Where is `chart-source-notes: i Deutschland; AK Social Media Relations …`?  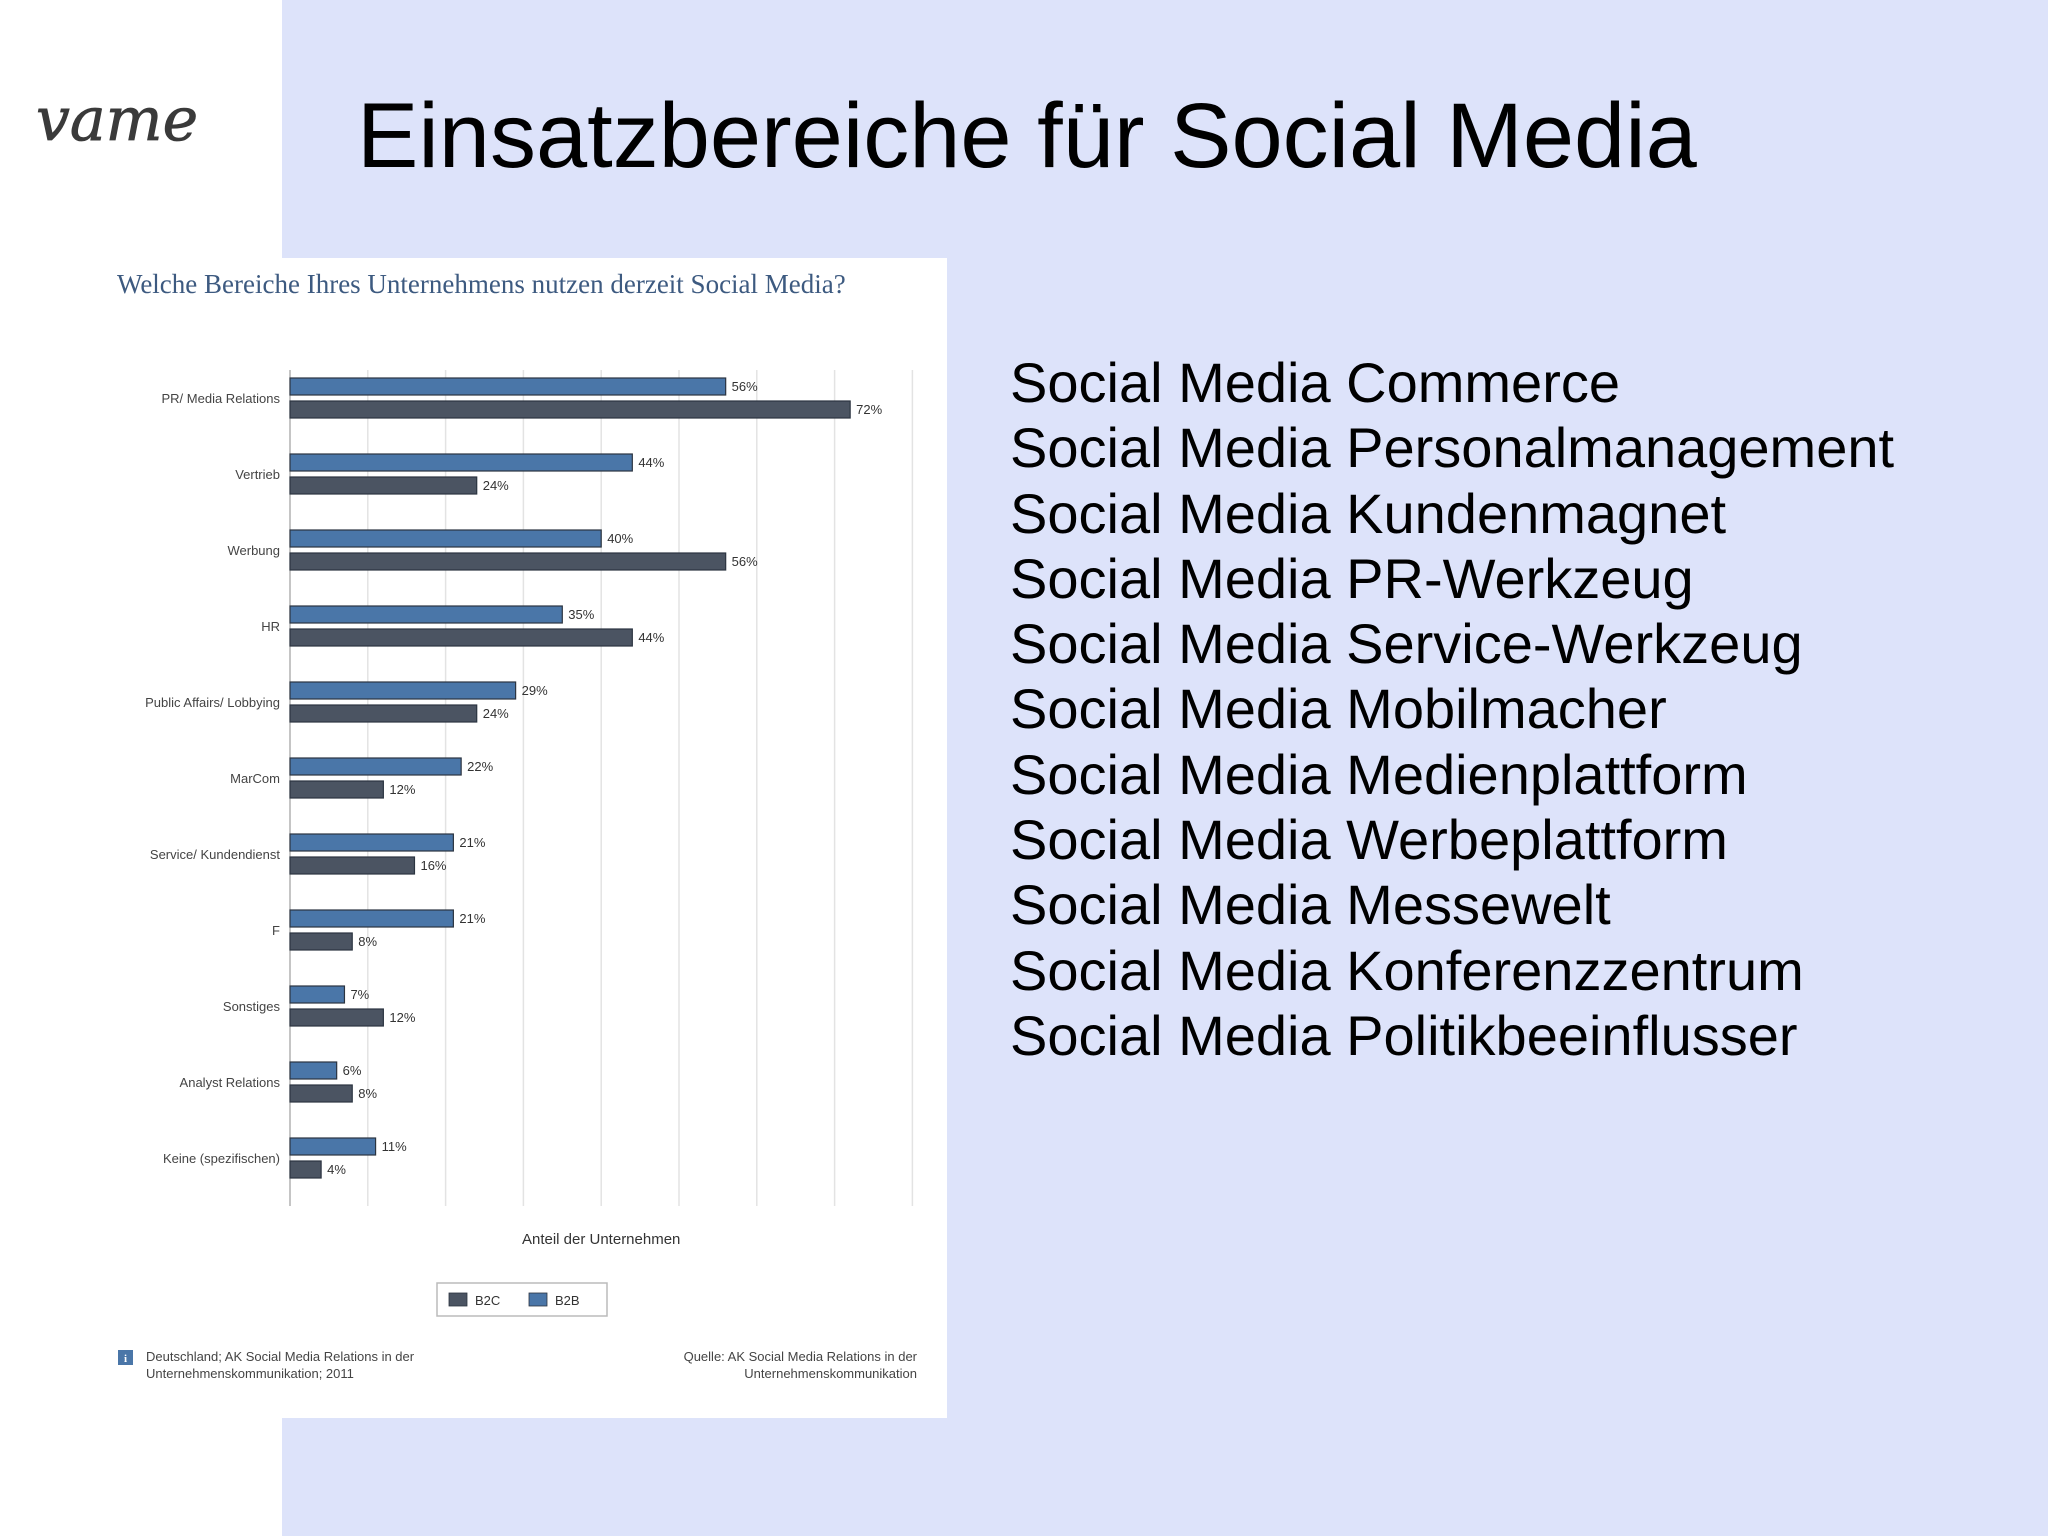 chart-source-notes: i Deutschland; AK Social Media Relations … is located at coordinates (518, 1365).